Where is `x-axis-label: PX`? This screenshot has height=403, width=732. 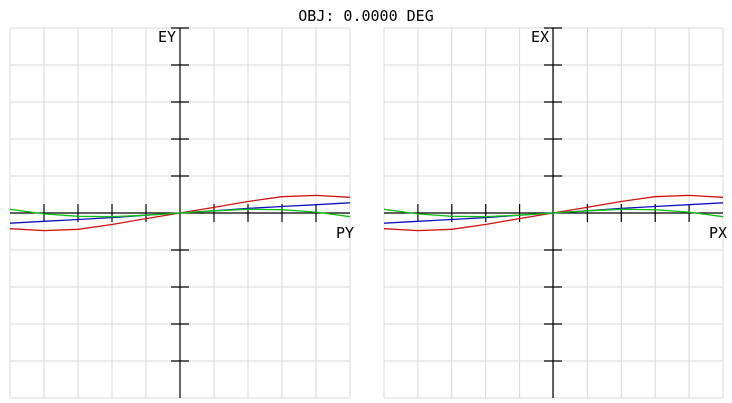
x-axis-label: PX is located at coordinates (718, 233).